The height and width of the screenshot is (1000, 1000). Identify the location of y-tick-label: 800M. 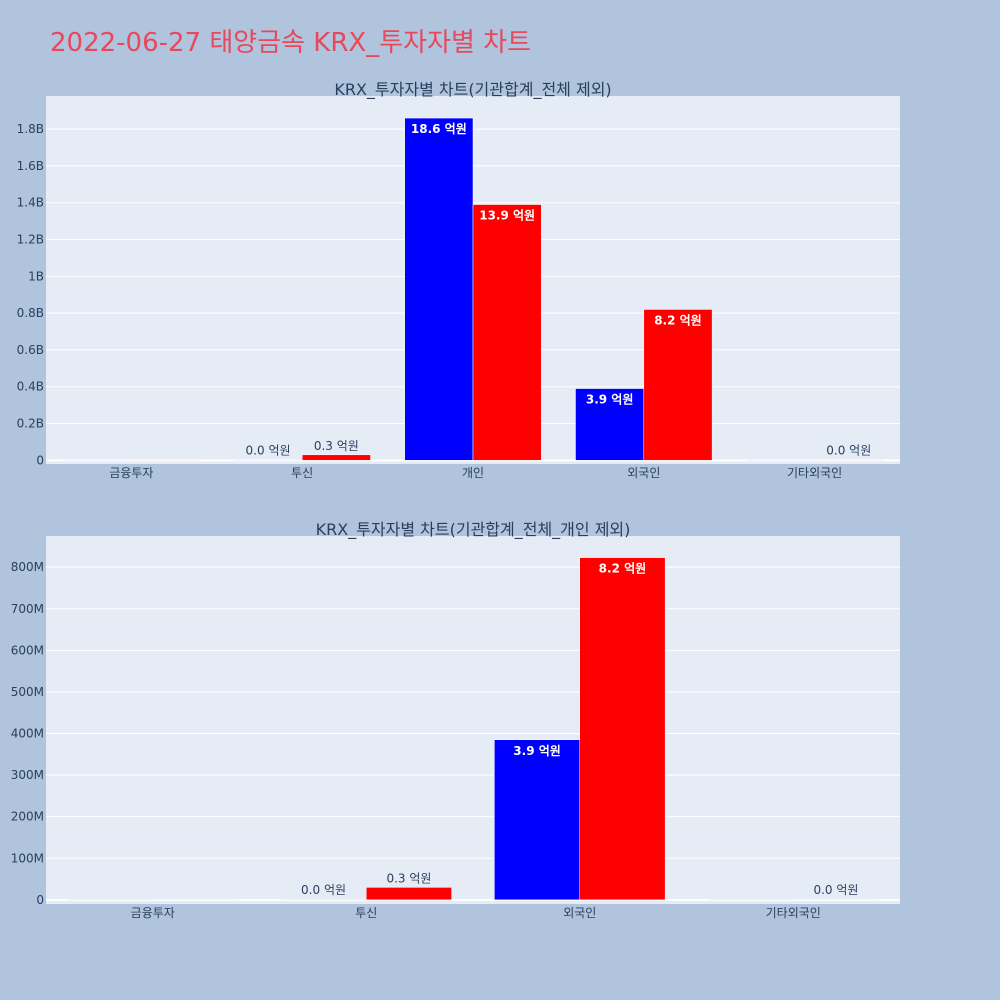
(27, 567).